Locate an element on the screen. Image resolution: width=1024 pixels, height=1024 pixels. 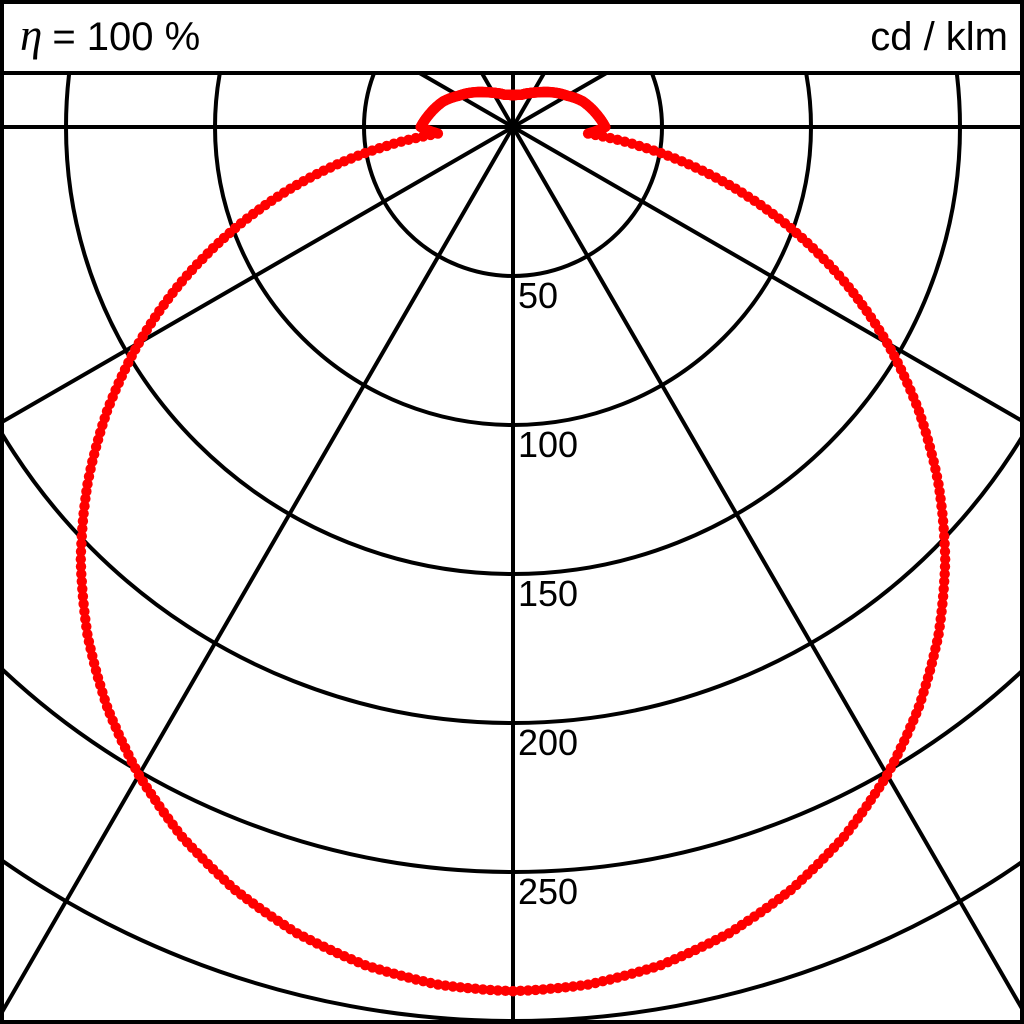
radial-tick-label: 250 is located at coordinates (548, 891).